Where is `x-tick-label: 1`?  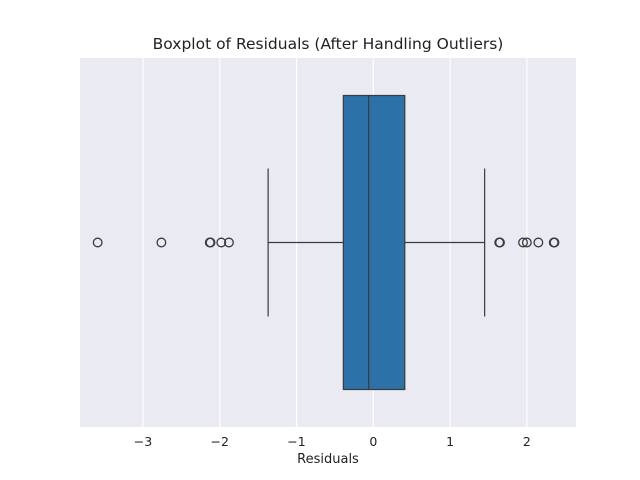 x-tick-label: 1 is located at coordinates (450, 441).